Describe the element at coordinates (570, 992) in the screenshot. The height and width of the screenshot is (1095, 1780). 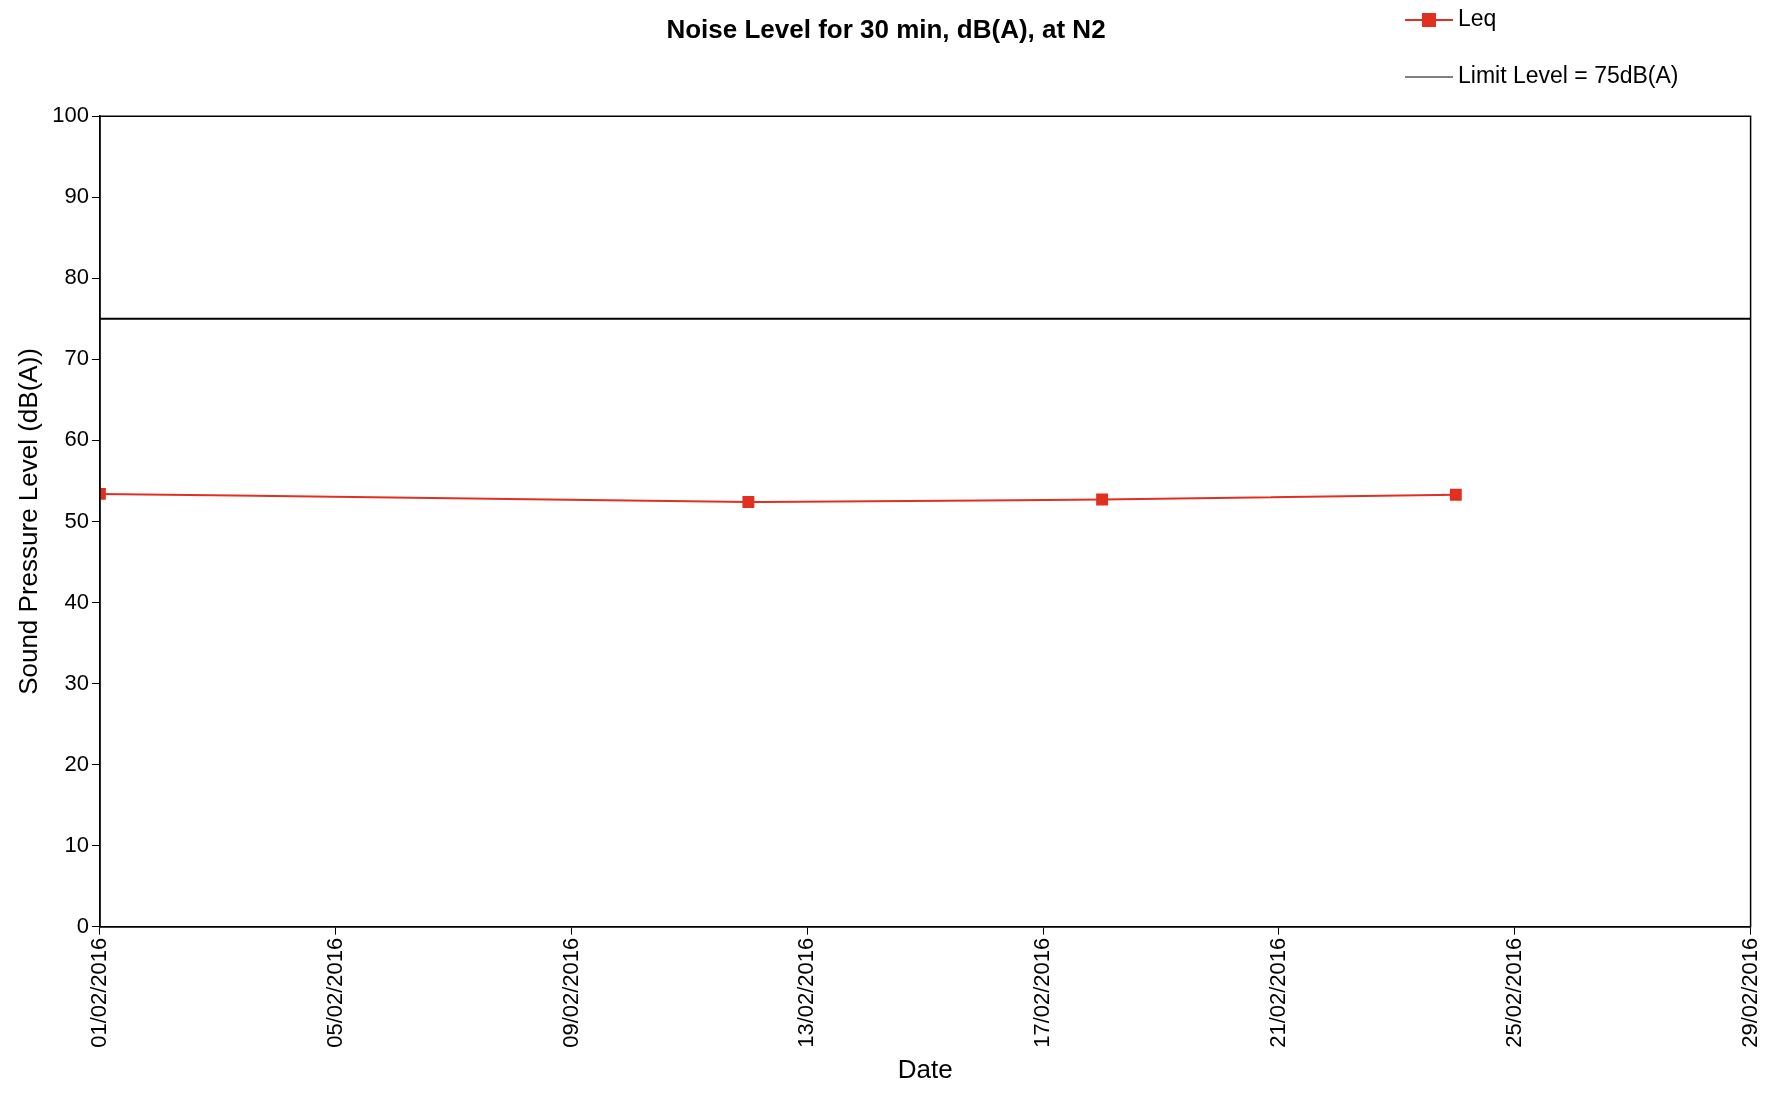
I see `x-tick-label: 09/02/2016` at that location.